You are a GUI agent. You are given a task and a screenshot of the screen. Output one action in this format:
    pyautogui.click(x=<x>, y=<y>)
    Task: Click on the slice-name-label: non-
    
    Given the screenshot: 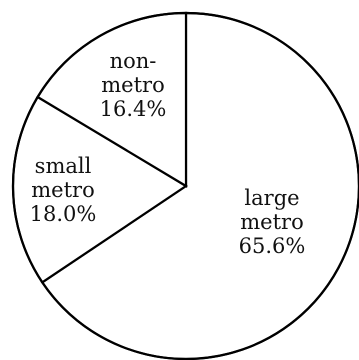 What is the action you would take?
    pyautogui.click(x=133, y=61)
    